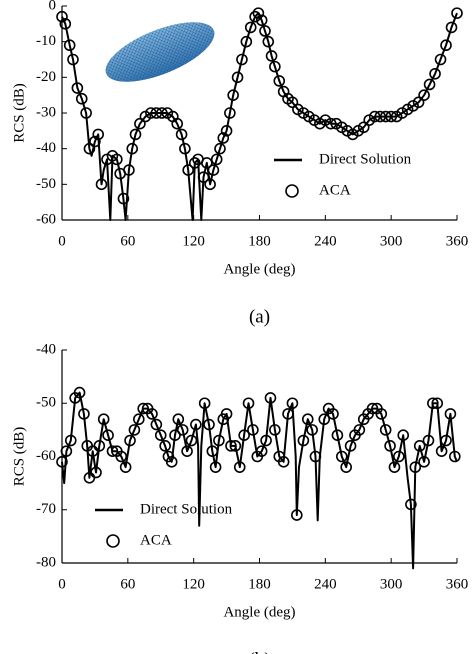 Image resolution: width=474 pixels, height=654 pixels. Describe the element at coordinates (53, 6) in the screenshot. I see `y-tick-label: 0` at that location.